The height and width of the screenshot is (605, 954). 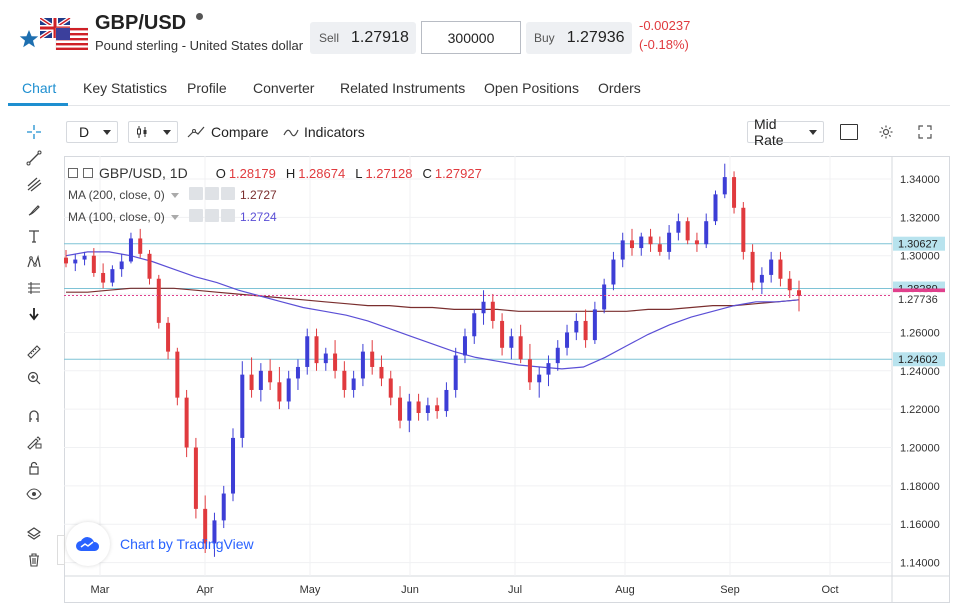 What do you see at coordinates (920, 525) in the screenshot?
I see `y-tick-label: 1.16000` at bounding box center [920, 525].